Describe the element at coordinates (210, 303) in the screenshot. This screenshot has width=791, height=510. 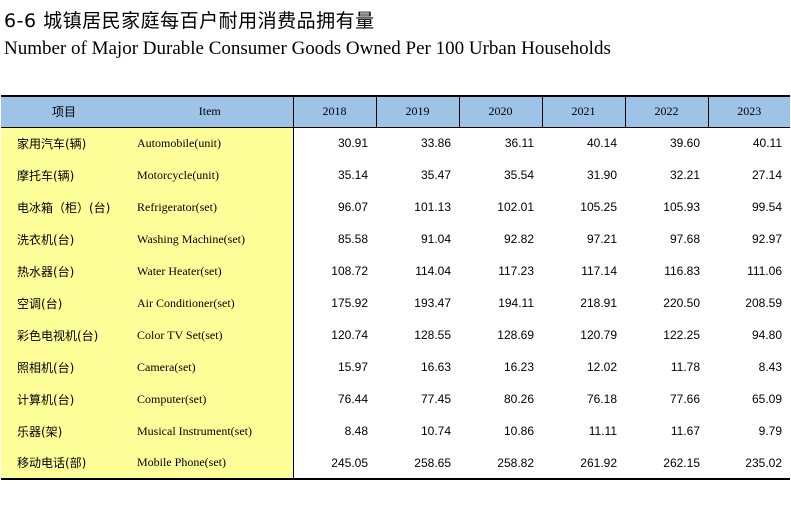
I see `item-name-en: Air Conditioner(set)` at that location.